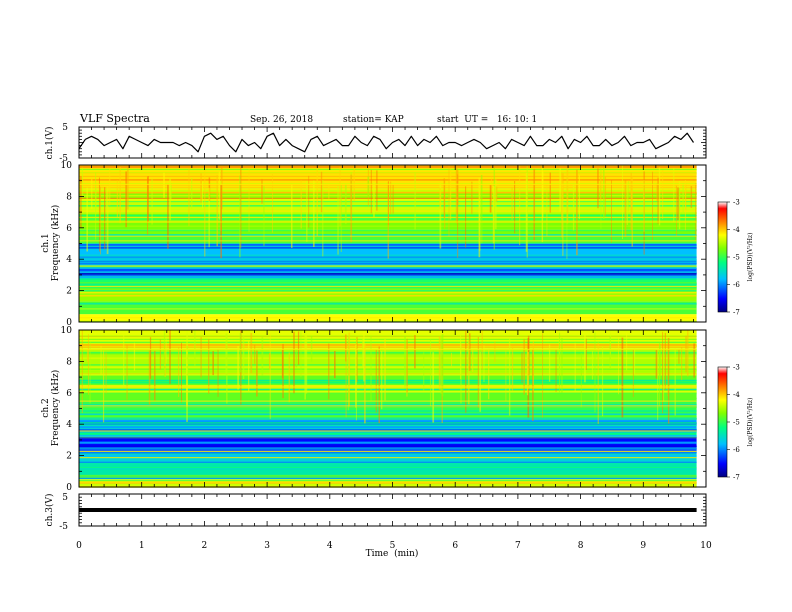 This screenshot has width=792, height=612. I want to click on freq-tick-label: 8, so click(69, 197).